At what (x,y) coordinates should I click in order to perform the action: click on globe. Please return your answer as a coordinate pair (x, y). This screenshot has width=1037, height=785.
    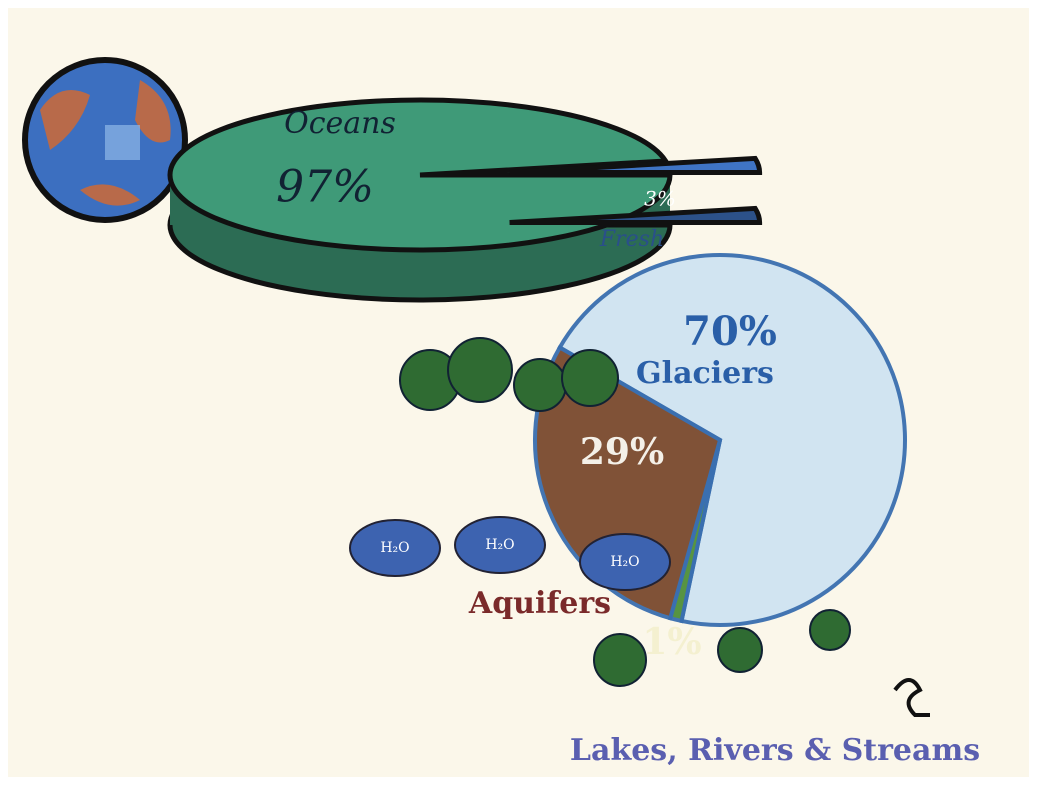
    Looking at the image, I should click on (105, 140).